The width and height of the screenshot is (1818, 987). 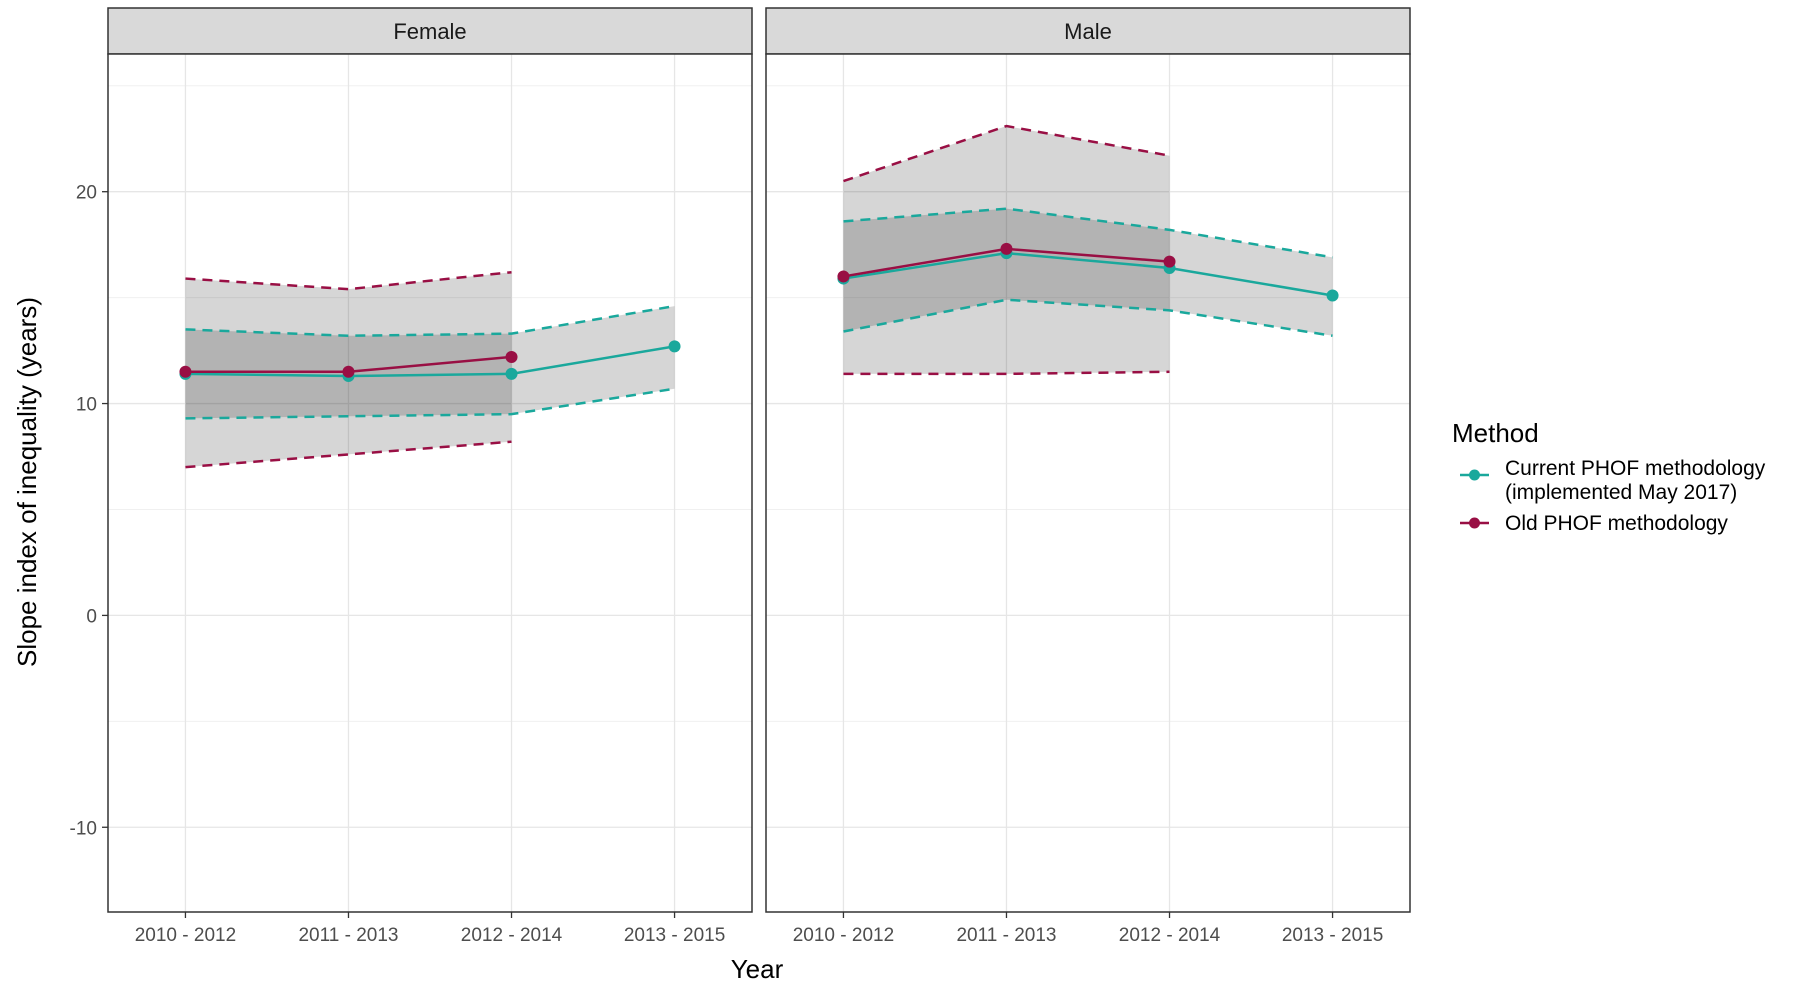 I want to click on legend-title: Method, so click(x=1495, y=433).